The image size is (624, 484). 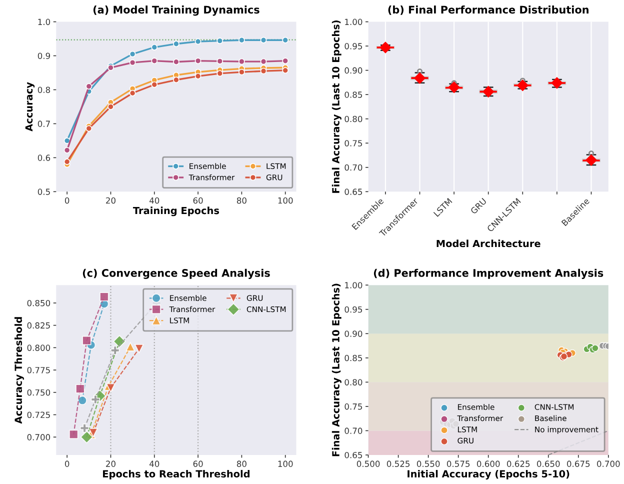 I want to click on y-tick-label: 0.700, so click(x=38, y=437).